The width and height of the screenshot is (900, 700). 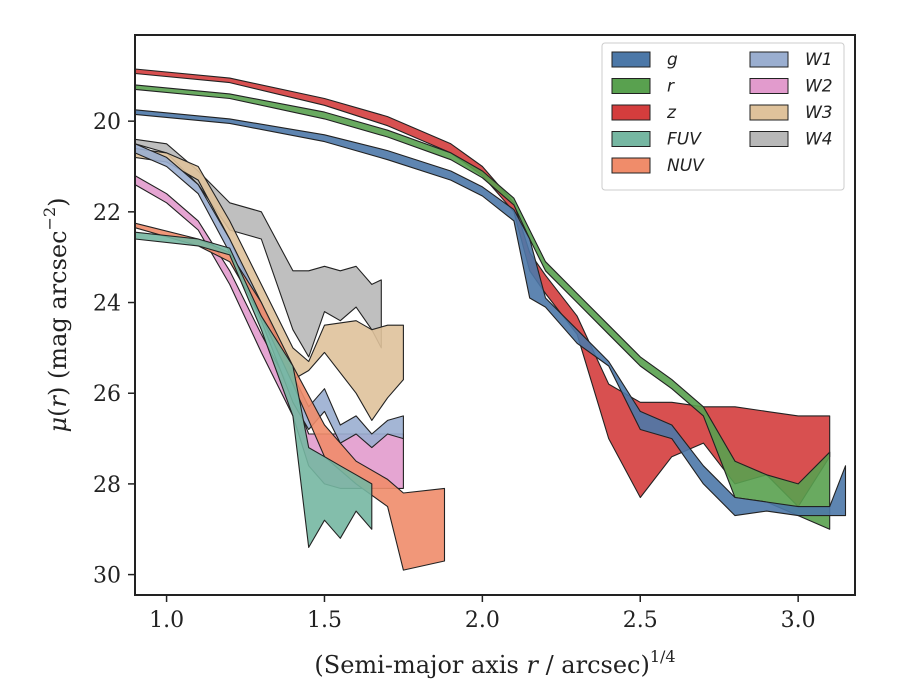 I want to click on x-tick-label: 3.0, so click(x=798, y=620).